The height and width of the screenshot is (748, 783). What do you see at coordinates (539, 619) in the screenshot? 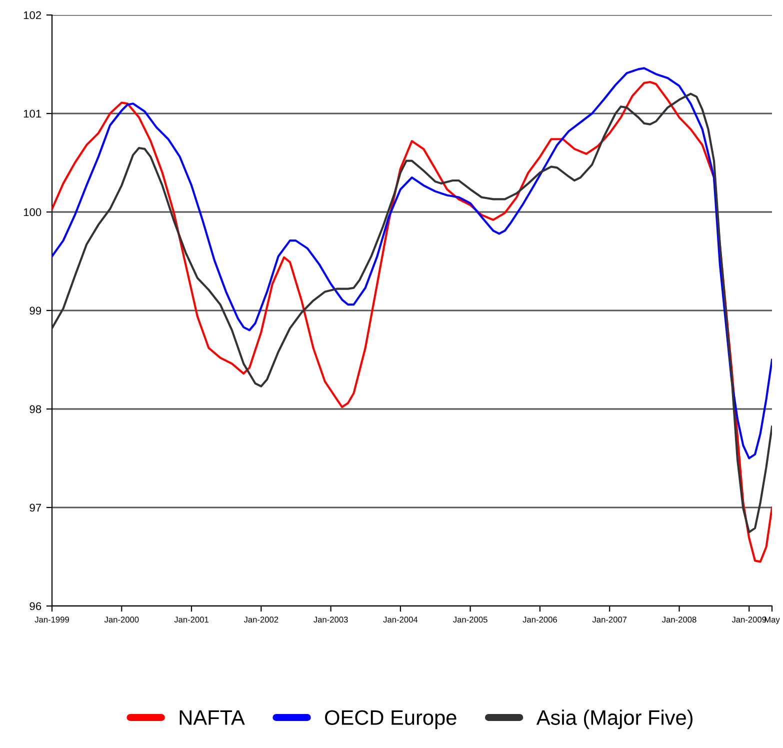
I see `x-tick-label: Jan-2006` at bounding box center [539, 619].